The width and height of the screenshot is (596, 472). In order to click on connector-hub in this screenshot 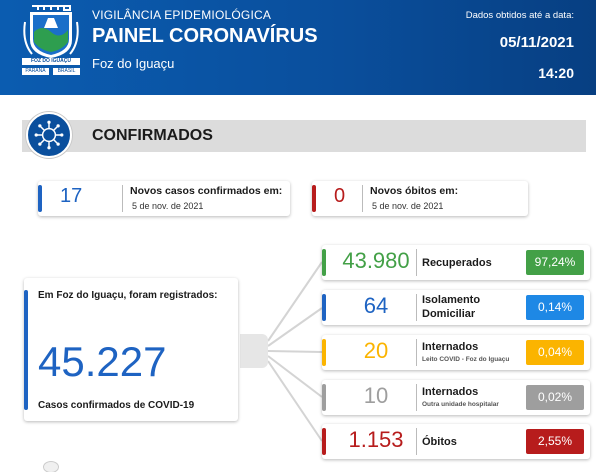, I will do `click(254, 351)`.